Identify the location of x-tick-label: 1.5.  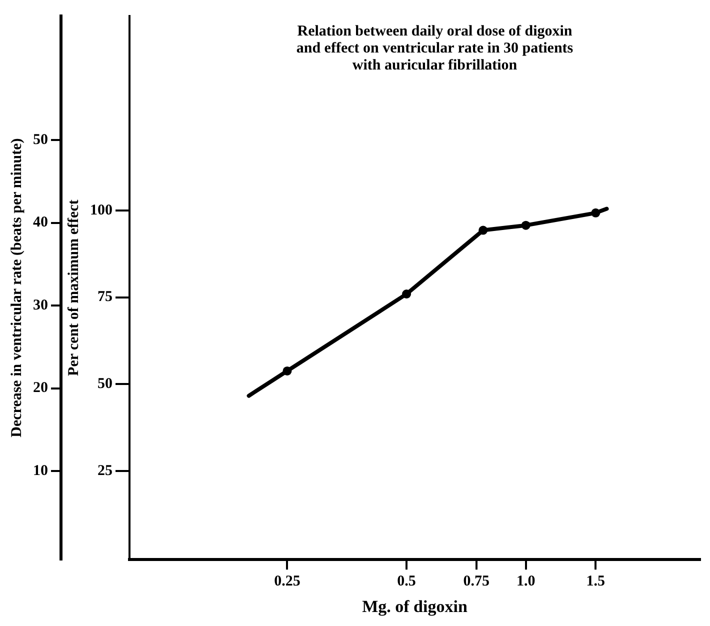
(596, 581).